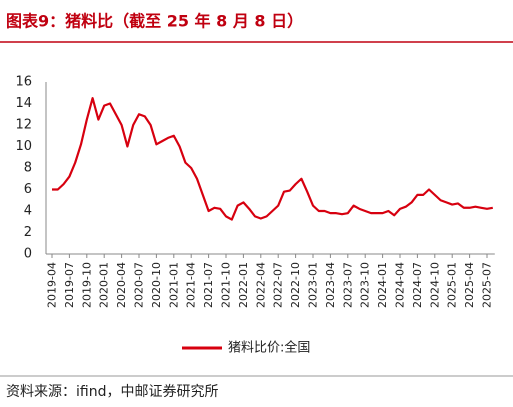 The width and height of the screenshot is (513, 407). What do you see at coordinates (400, 285) in the screenshot?
I see `x-tick-label: 2024-04` at bounding box center [400, 285].